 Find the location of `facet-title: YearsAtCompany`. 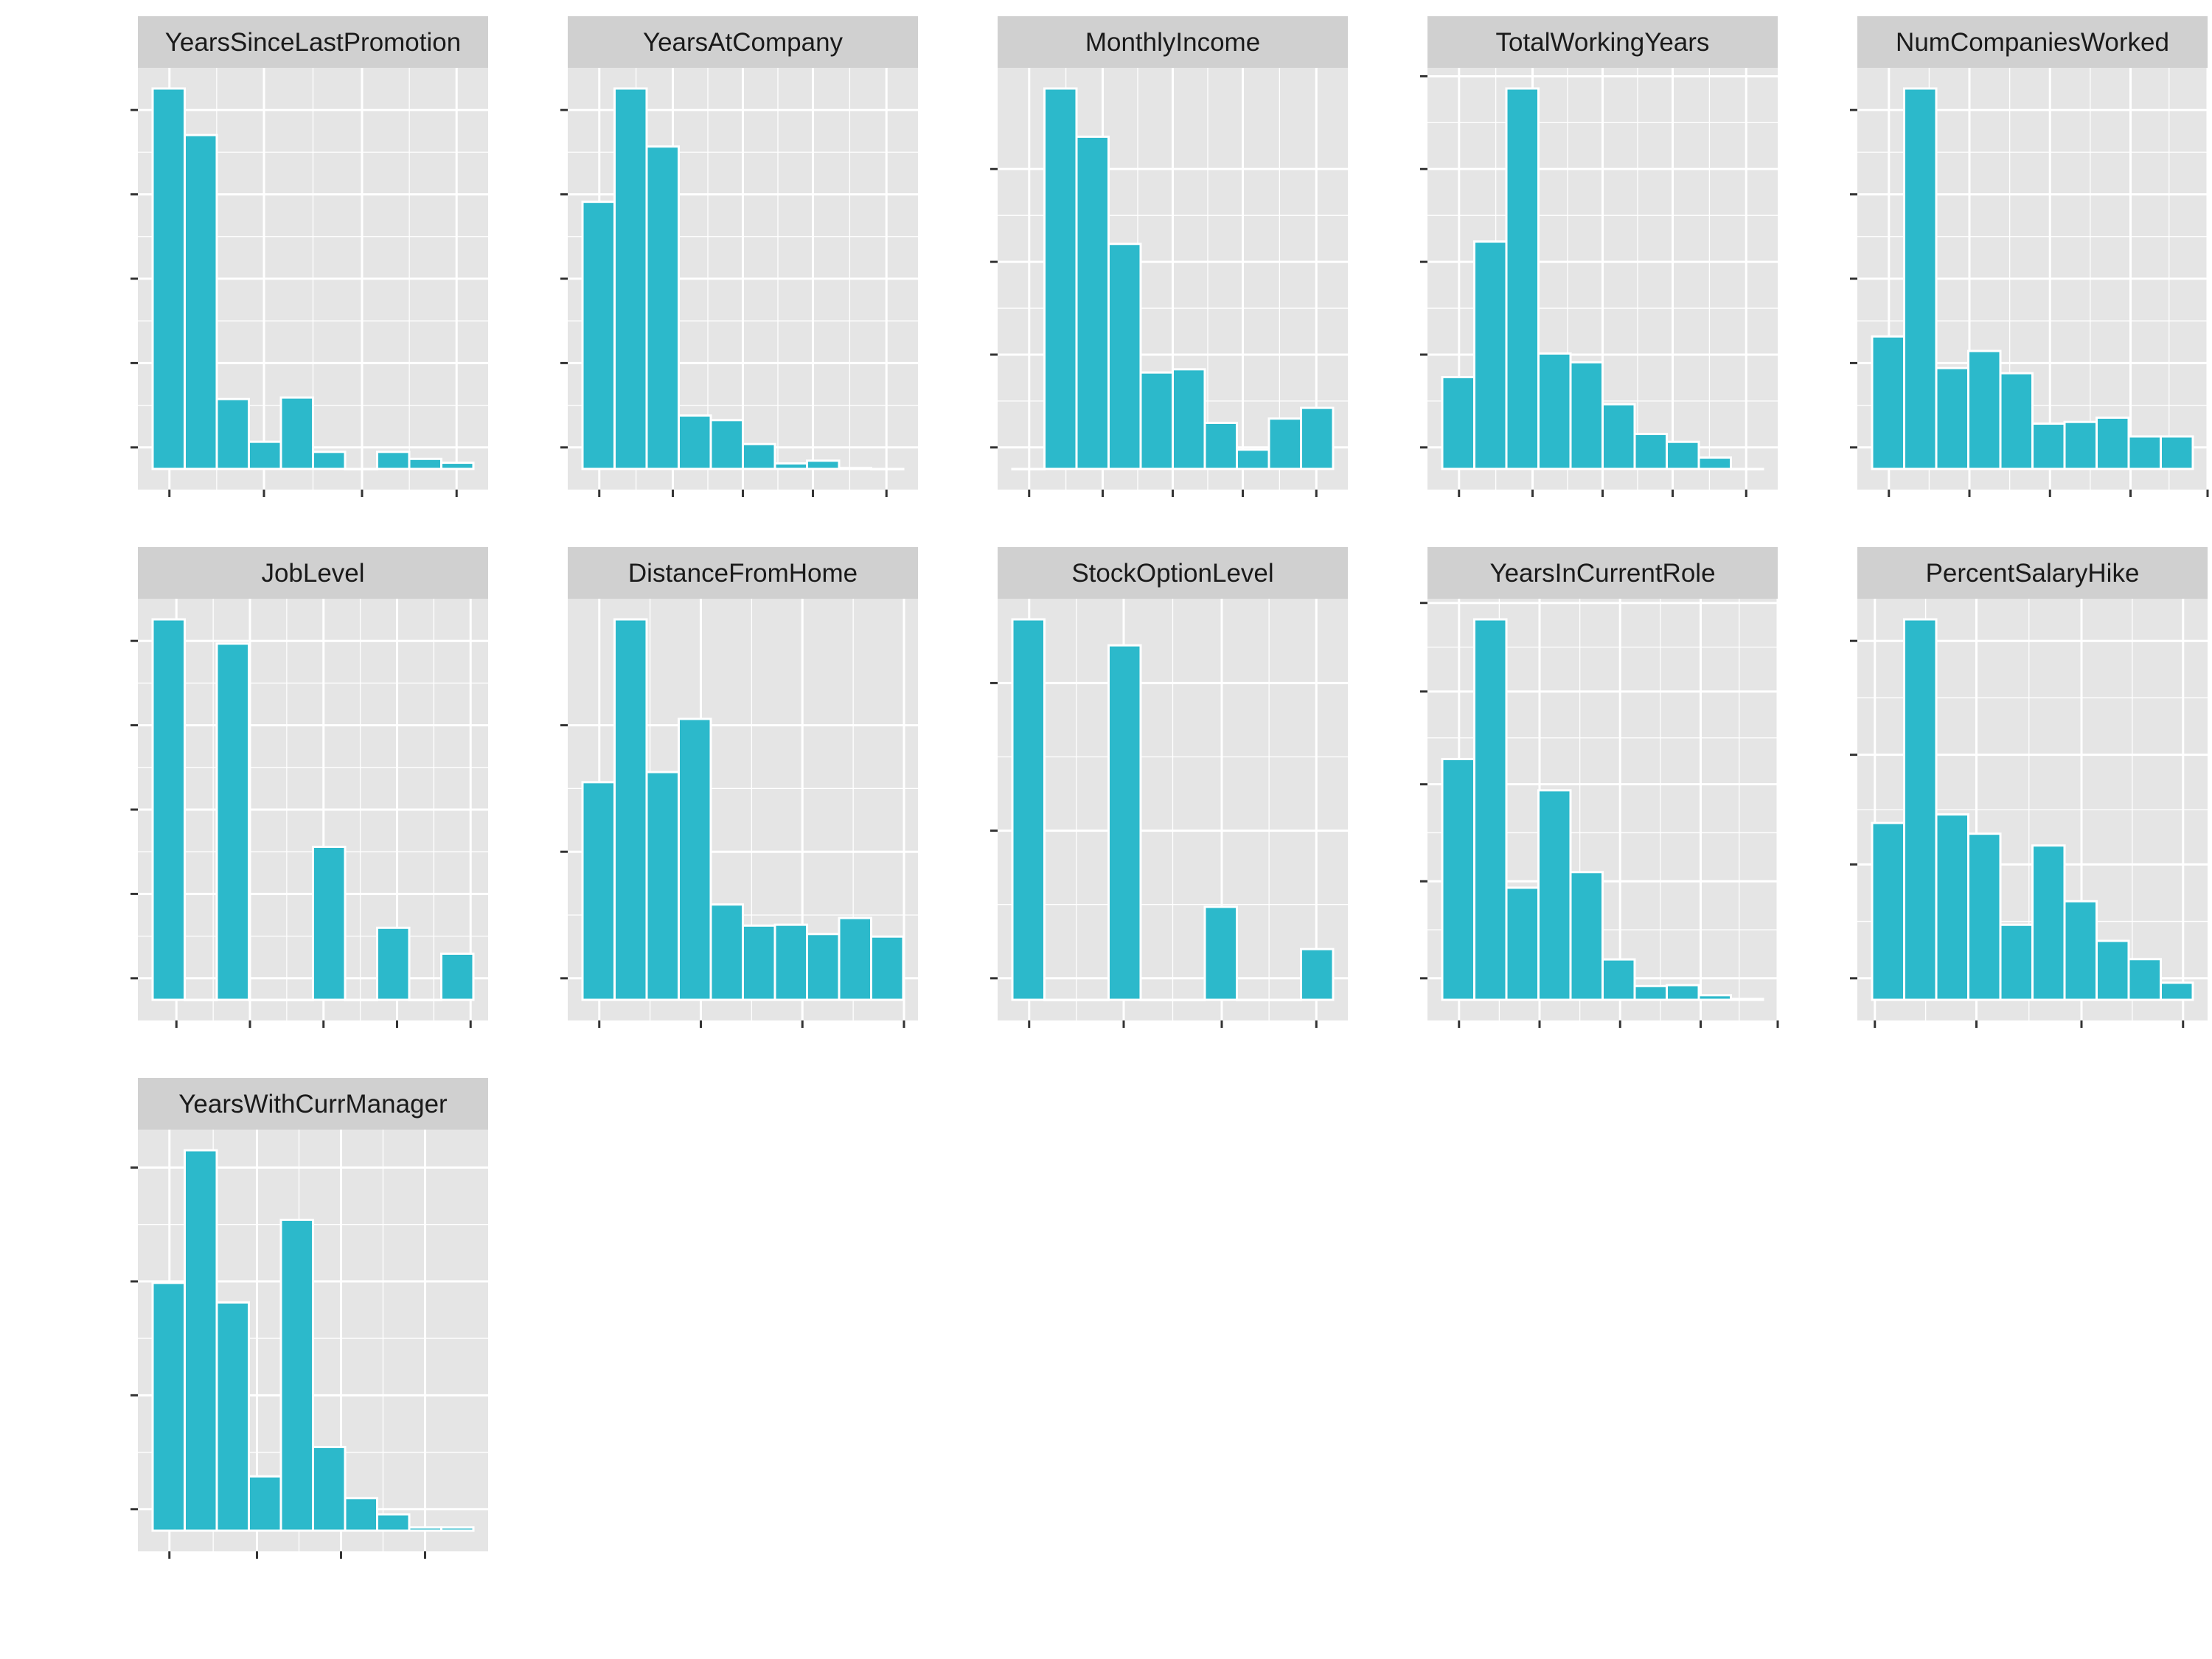

facet-title: YearsAtCompany is located at coordinates (743, 42).